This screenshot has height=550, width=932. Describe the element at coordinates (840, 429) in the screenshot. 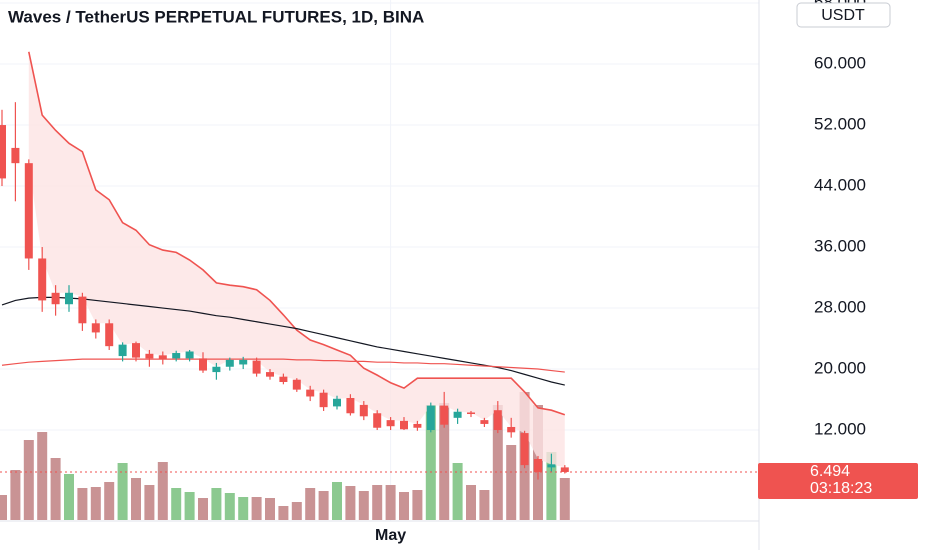

I see `y-tick-label: 12.000` at that location.